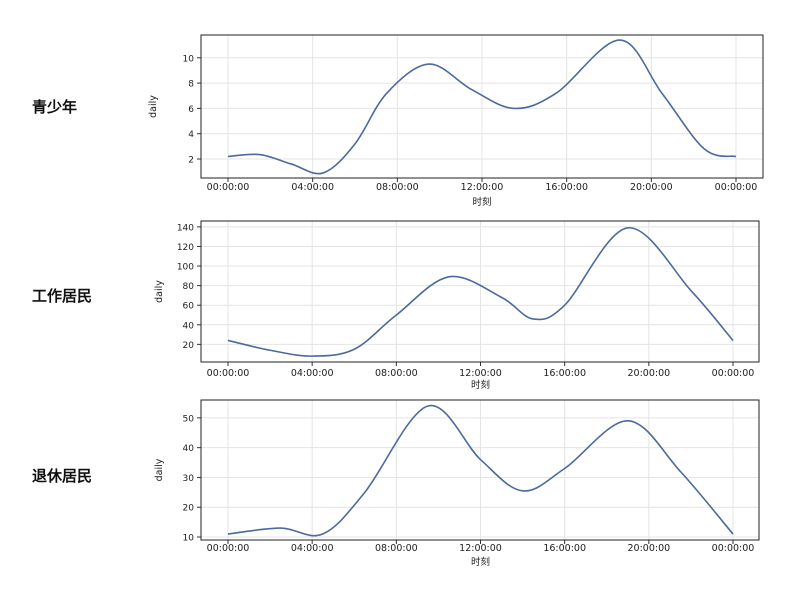  I want to click on y-tick-label: 120, so click(185, 248).